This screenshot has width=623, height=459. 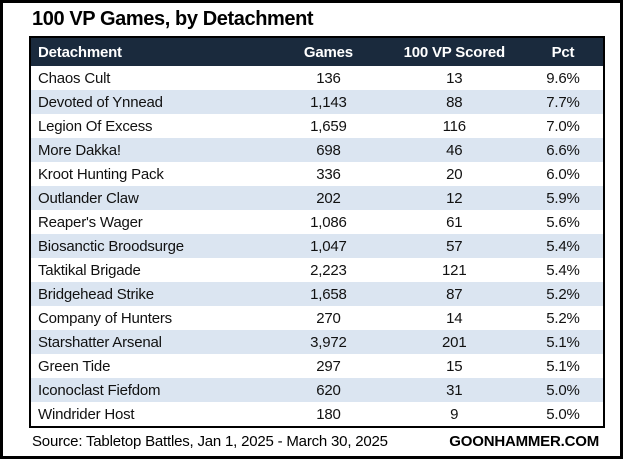 What do you see at coordinates (454, 102) in the screenshot?
I see `cell-100vp-scored: 88` at bounding box center [454, 102].